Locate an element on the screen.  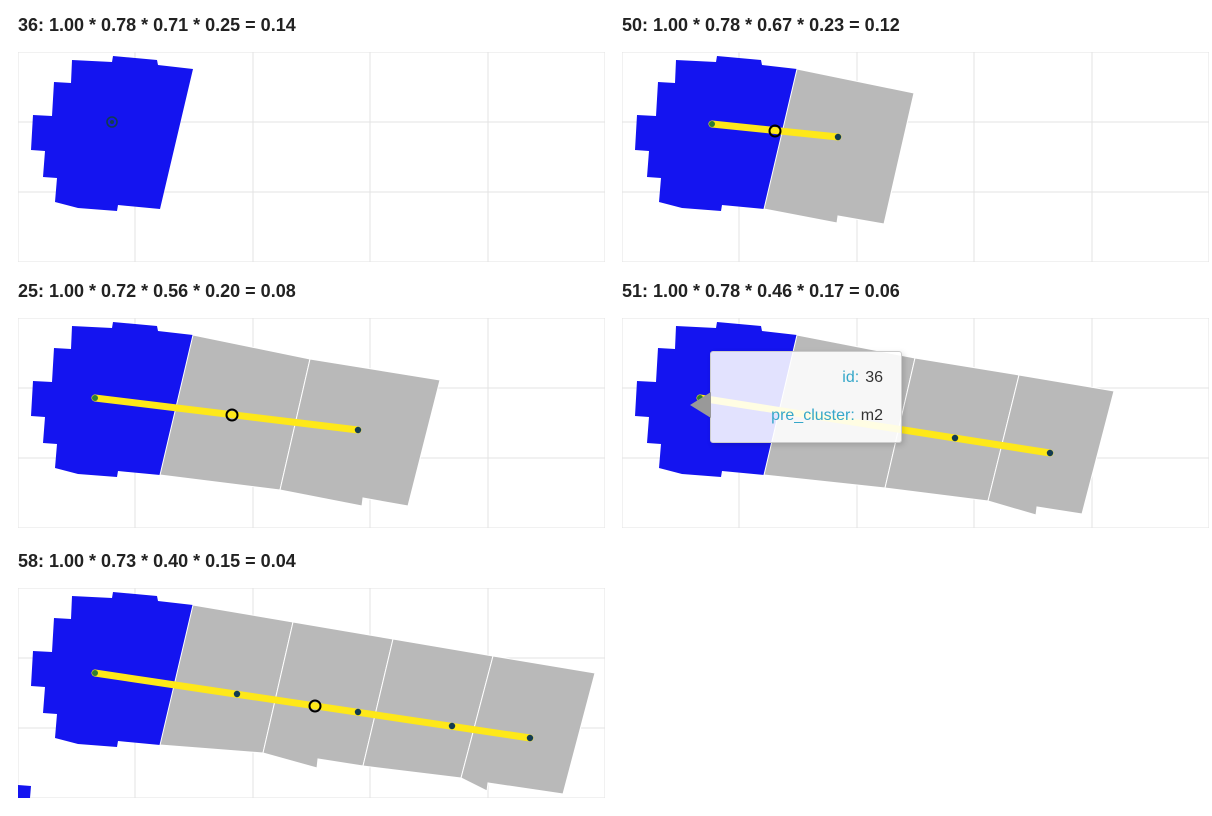
panel-50: 50: 1.00 * 0.78 * 0.67 * 0.23 = 0.12 is located at coordinates (915, 137).